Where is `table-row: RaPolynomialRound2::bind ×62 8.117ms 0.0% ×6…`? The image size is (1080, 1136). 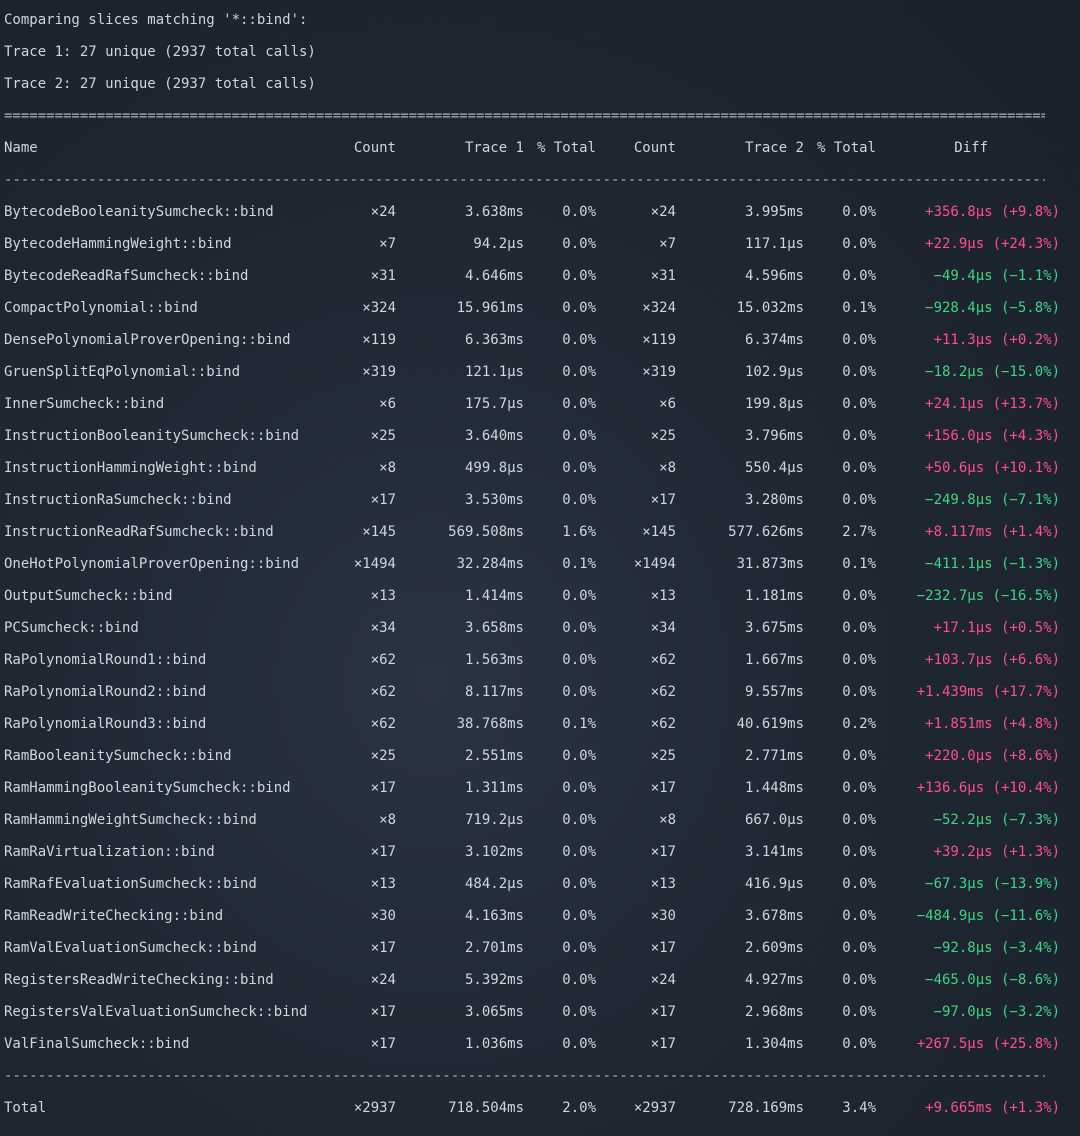 table-row: RaPolynomialRound2::bind ×62 8.117ms 0.0% ×6… is located at coordinates (540, 692).